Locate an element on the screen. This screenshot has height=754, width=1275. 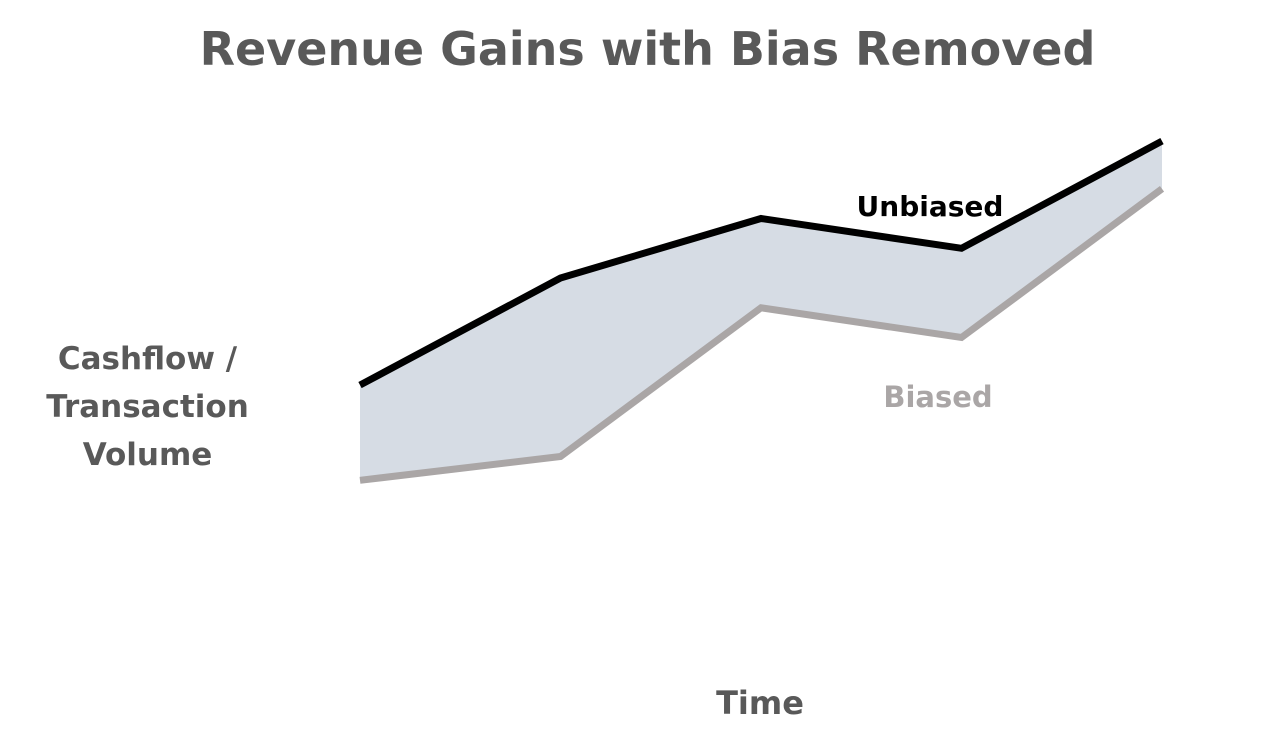
x-axis-label: Time is located at coordinates (760, 703).